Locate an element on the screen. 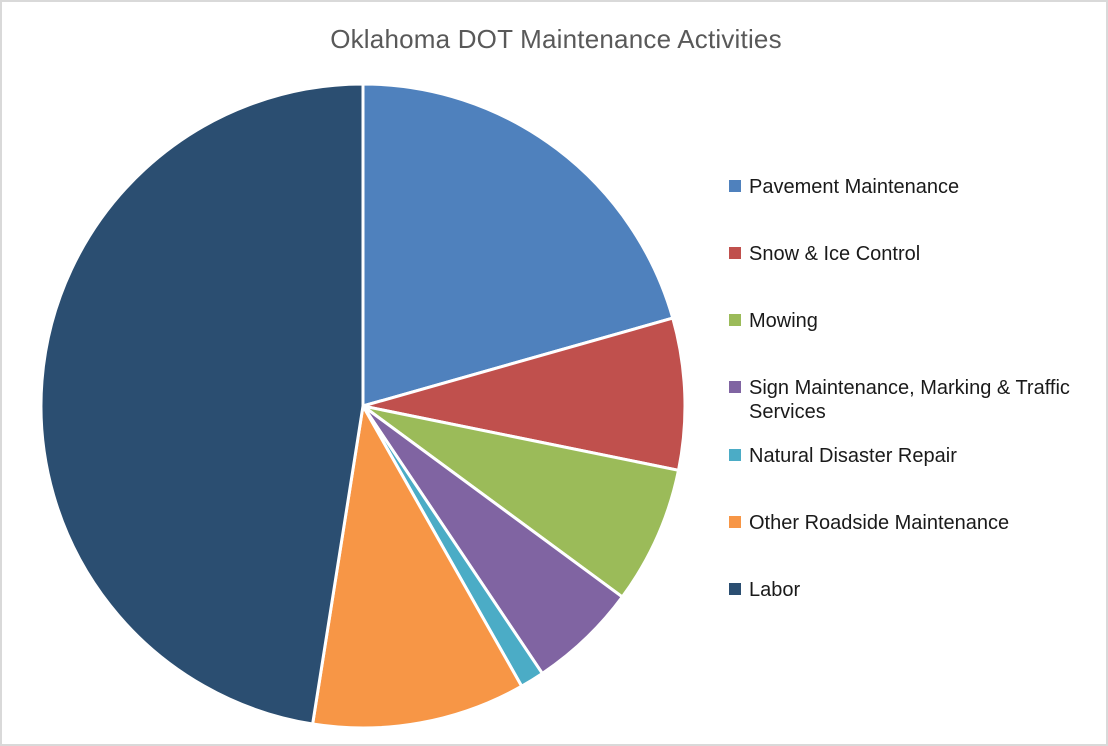  legend-marker-other-roadside-maintenance-icon is located at coordinates (735, 522).